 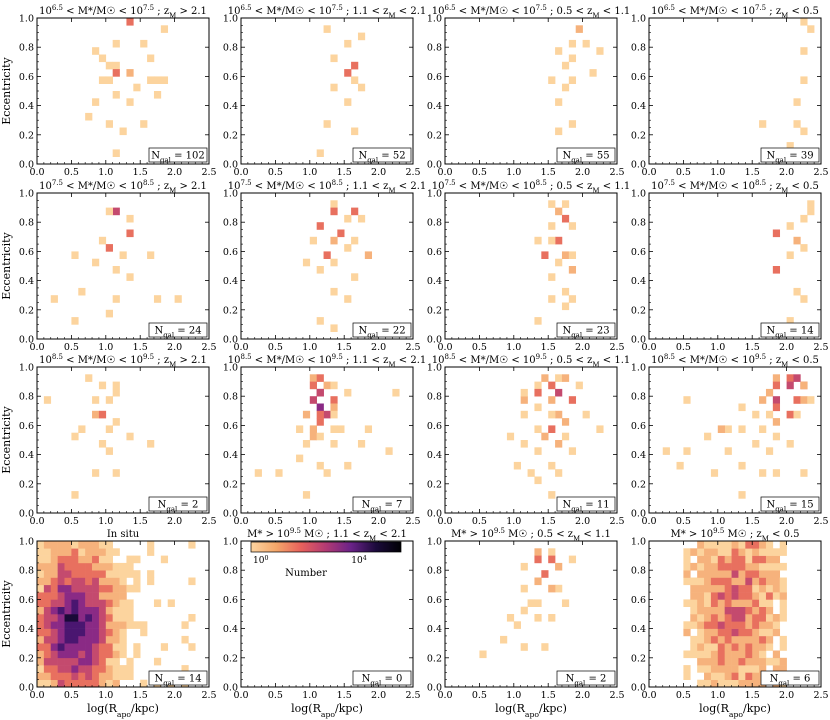 I want to click on panel-title: 106.5 < M*/M☉ < 107.5 ; 1.1 < zM < 2.1, so click(x=327, y=12).